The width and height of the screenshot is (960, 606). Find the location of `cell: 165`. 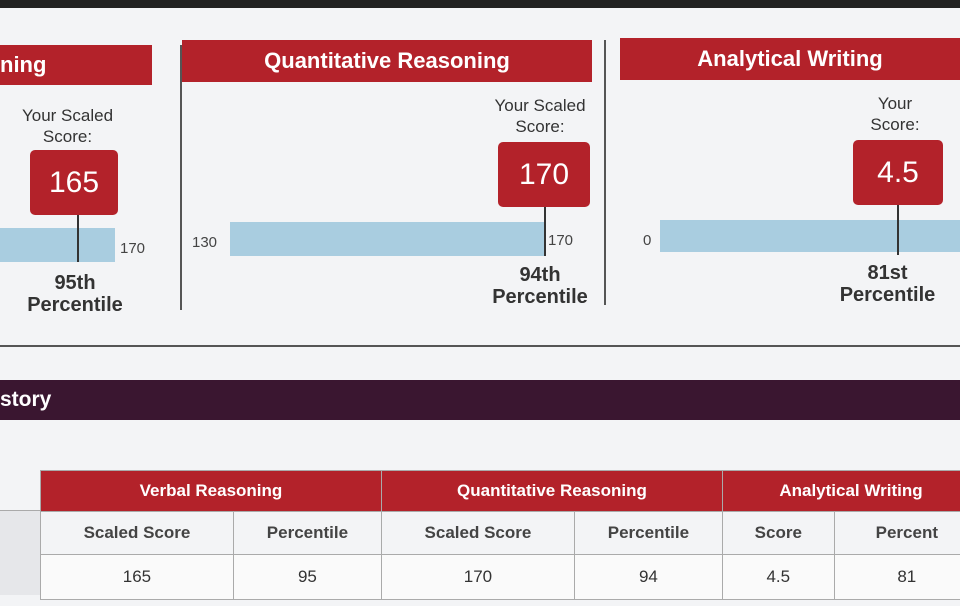

cell: 165 is located at coordinates (137, 577).